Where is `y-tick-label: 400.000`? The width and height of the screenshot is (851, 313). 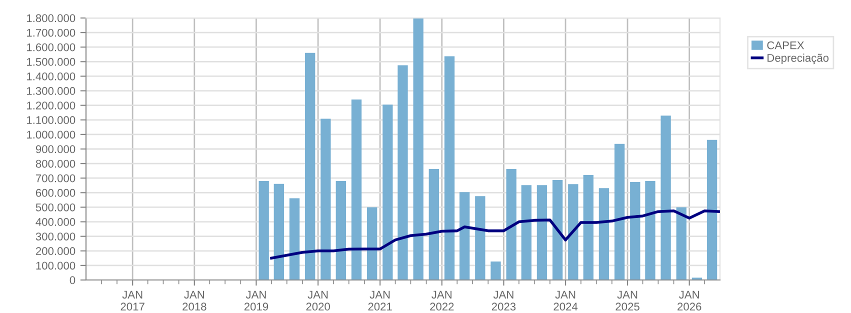 y-tick-label: 400.000 is located at coordinates (56, 222).